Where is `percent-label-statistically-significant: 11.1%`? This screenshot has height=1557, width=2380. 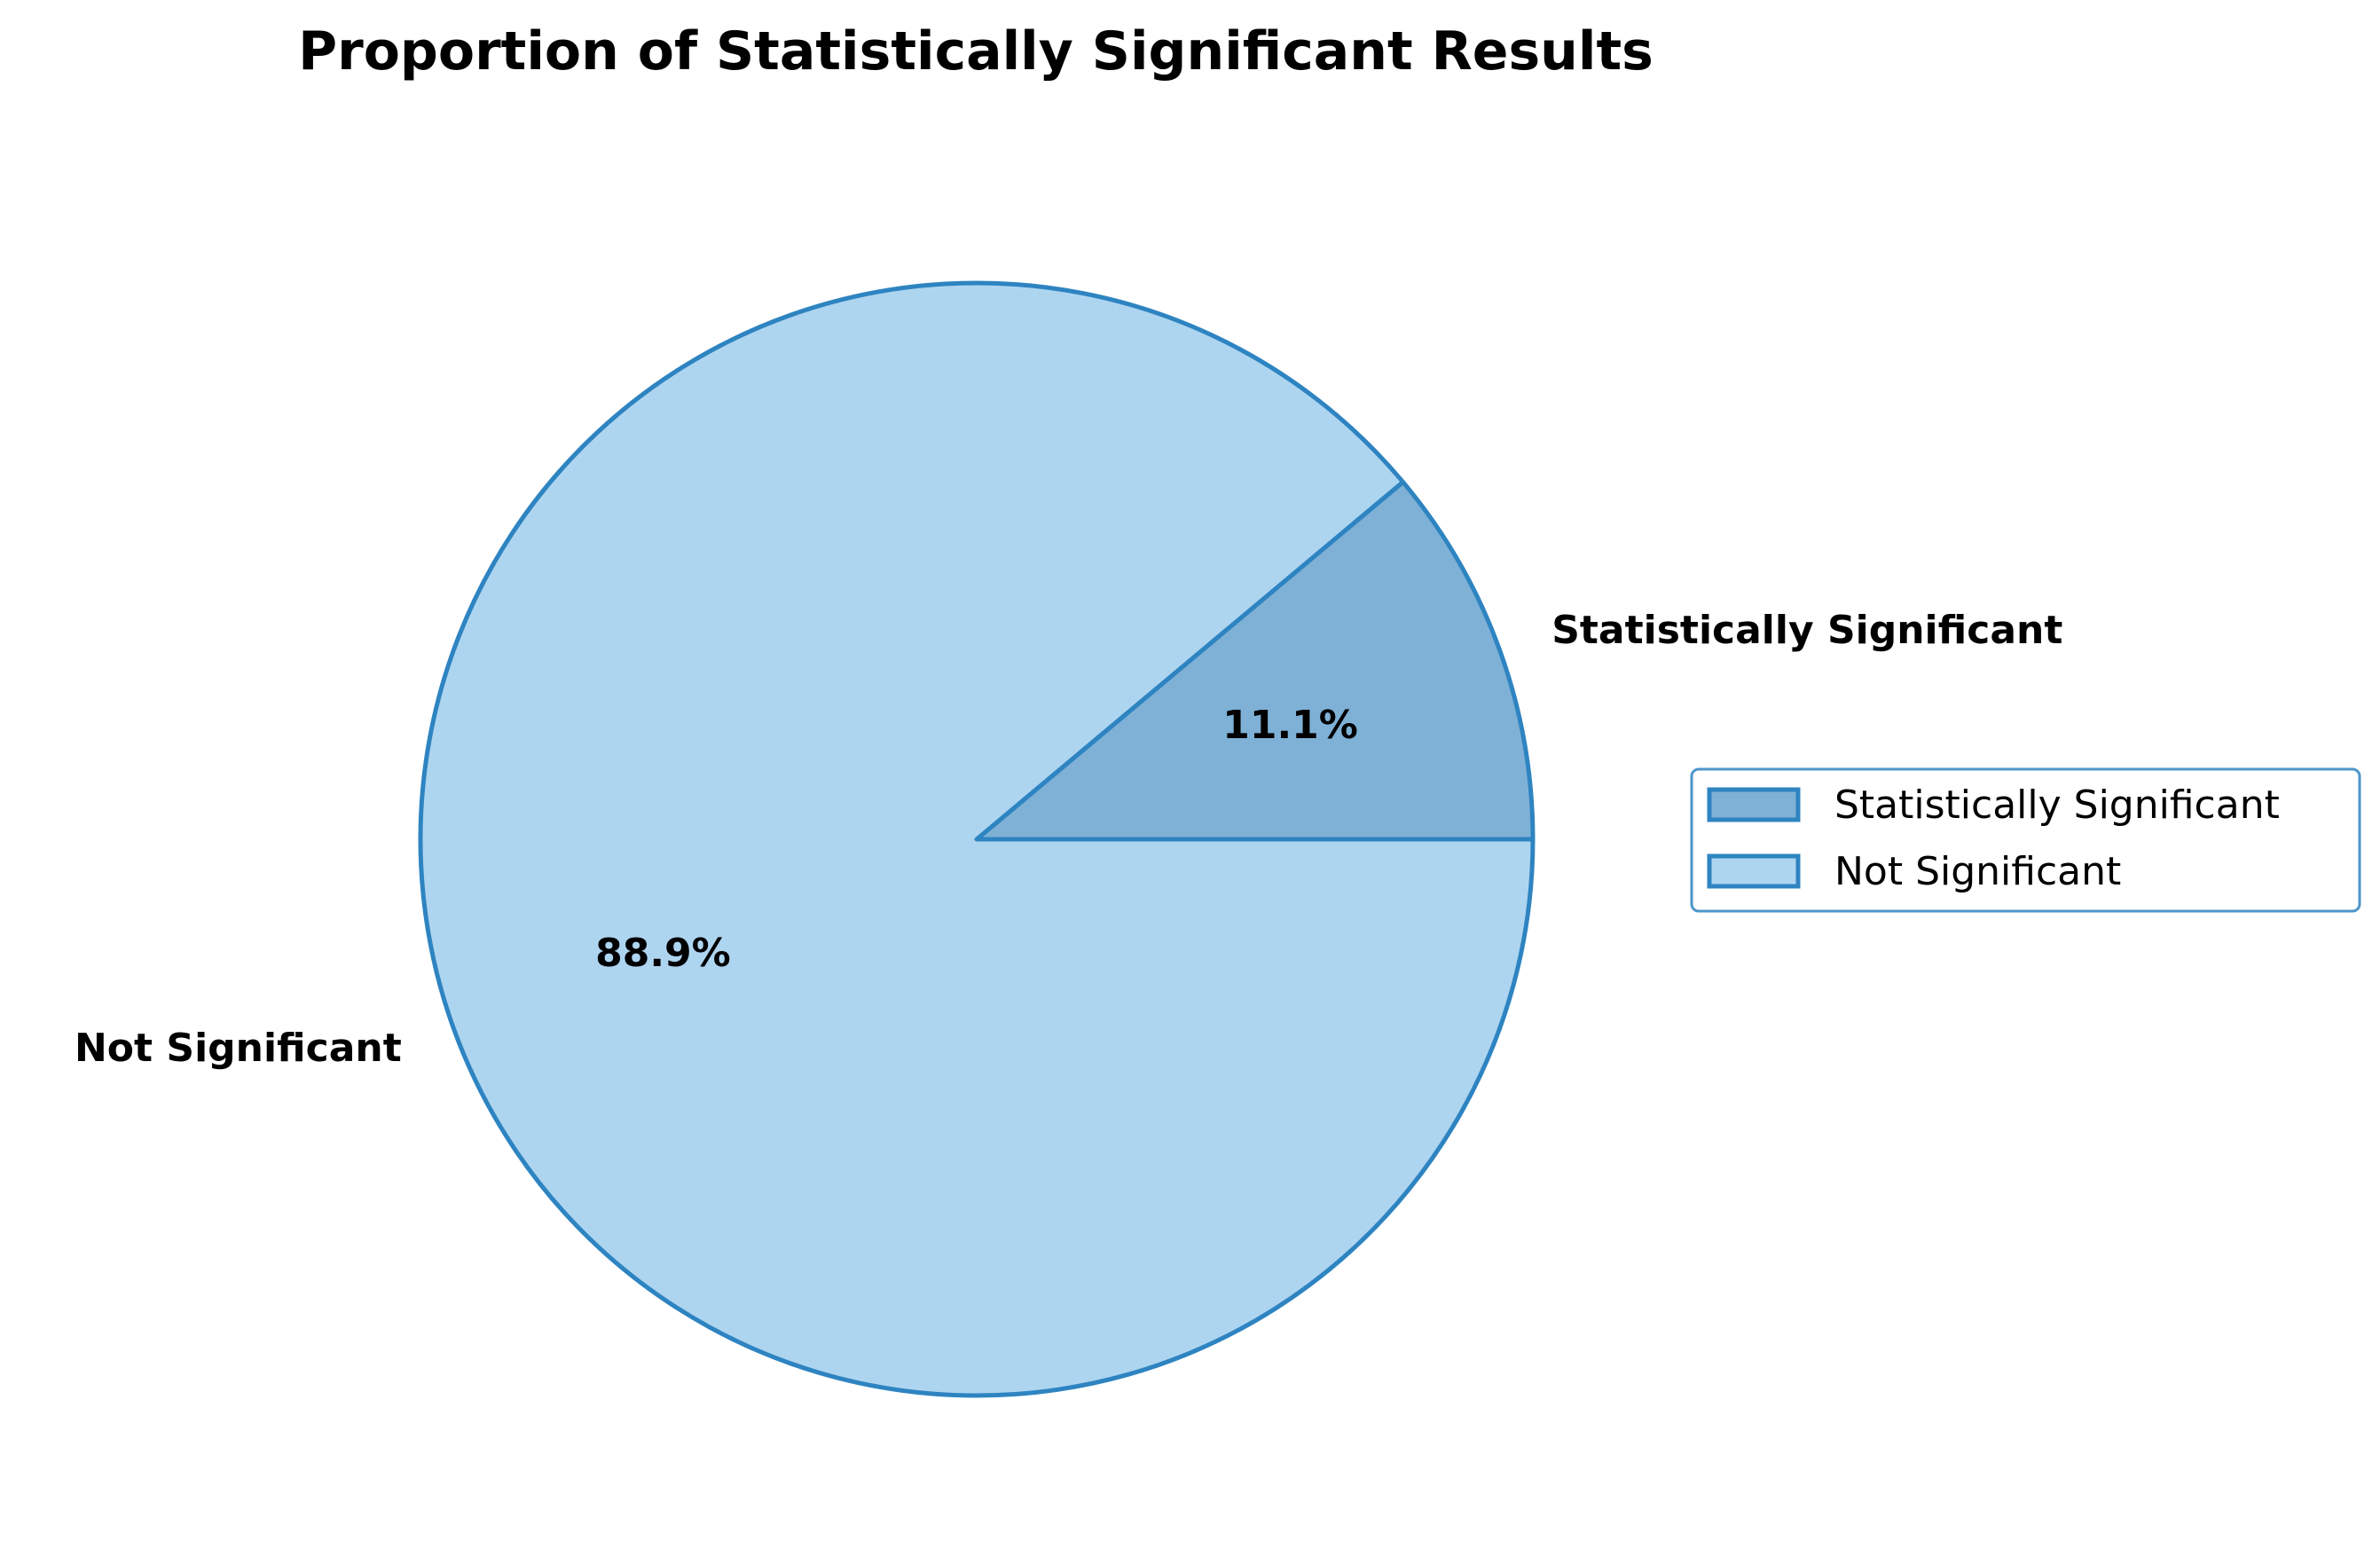
percent-label-statistically-significant: 11.1% is located at coordinates (1290, 725).